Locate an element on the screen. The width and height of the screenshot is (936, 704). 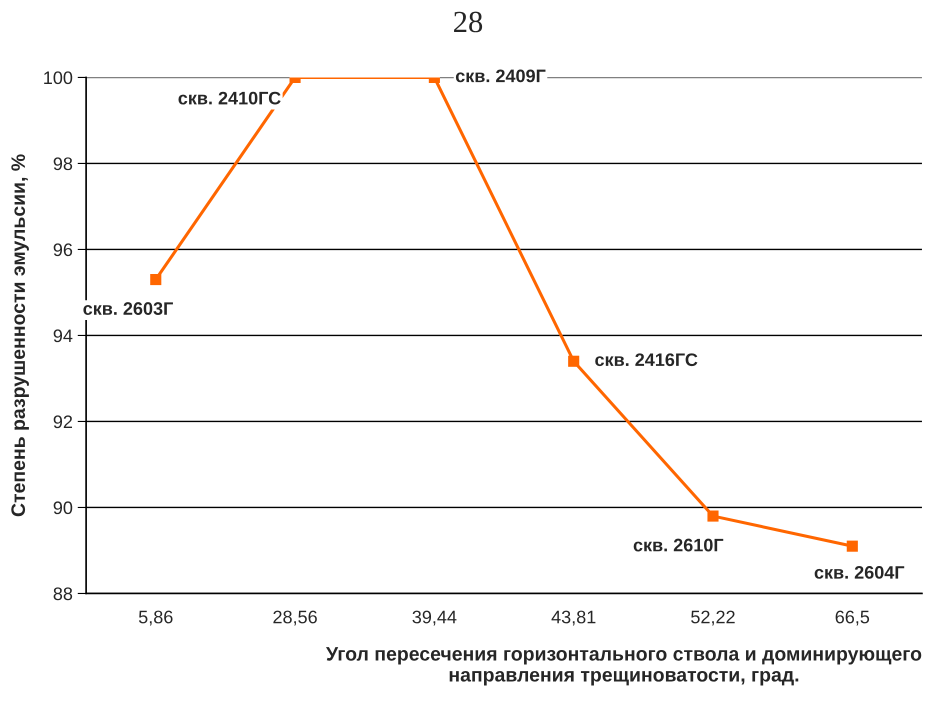
y-tick-label: 98 is located at coordinates (63, 163).